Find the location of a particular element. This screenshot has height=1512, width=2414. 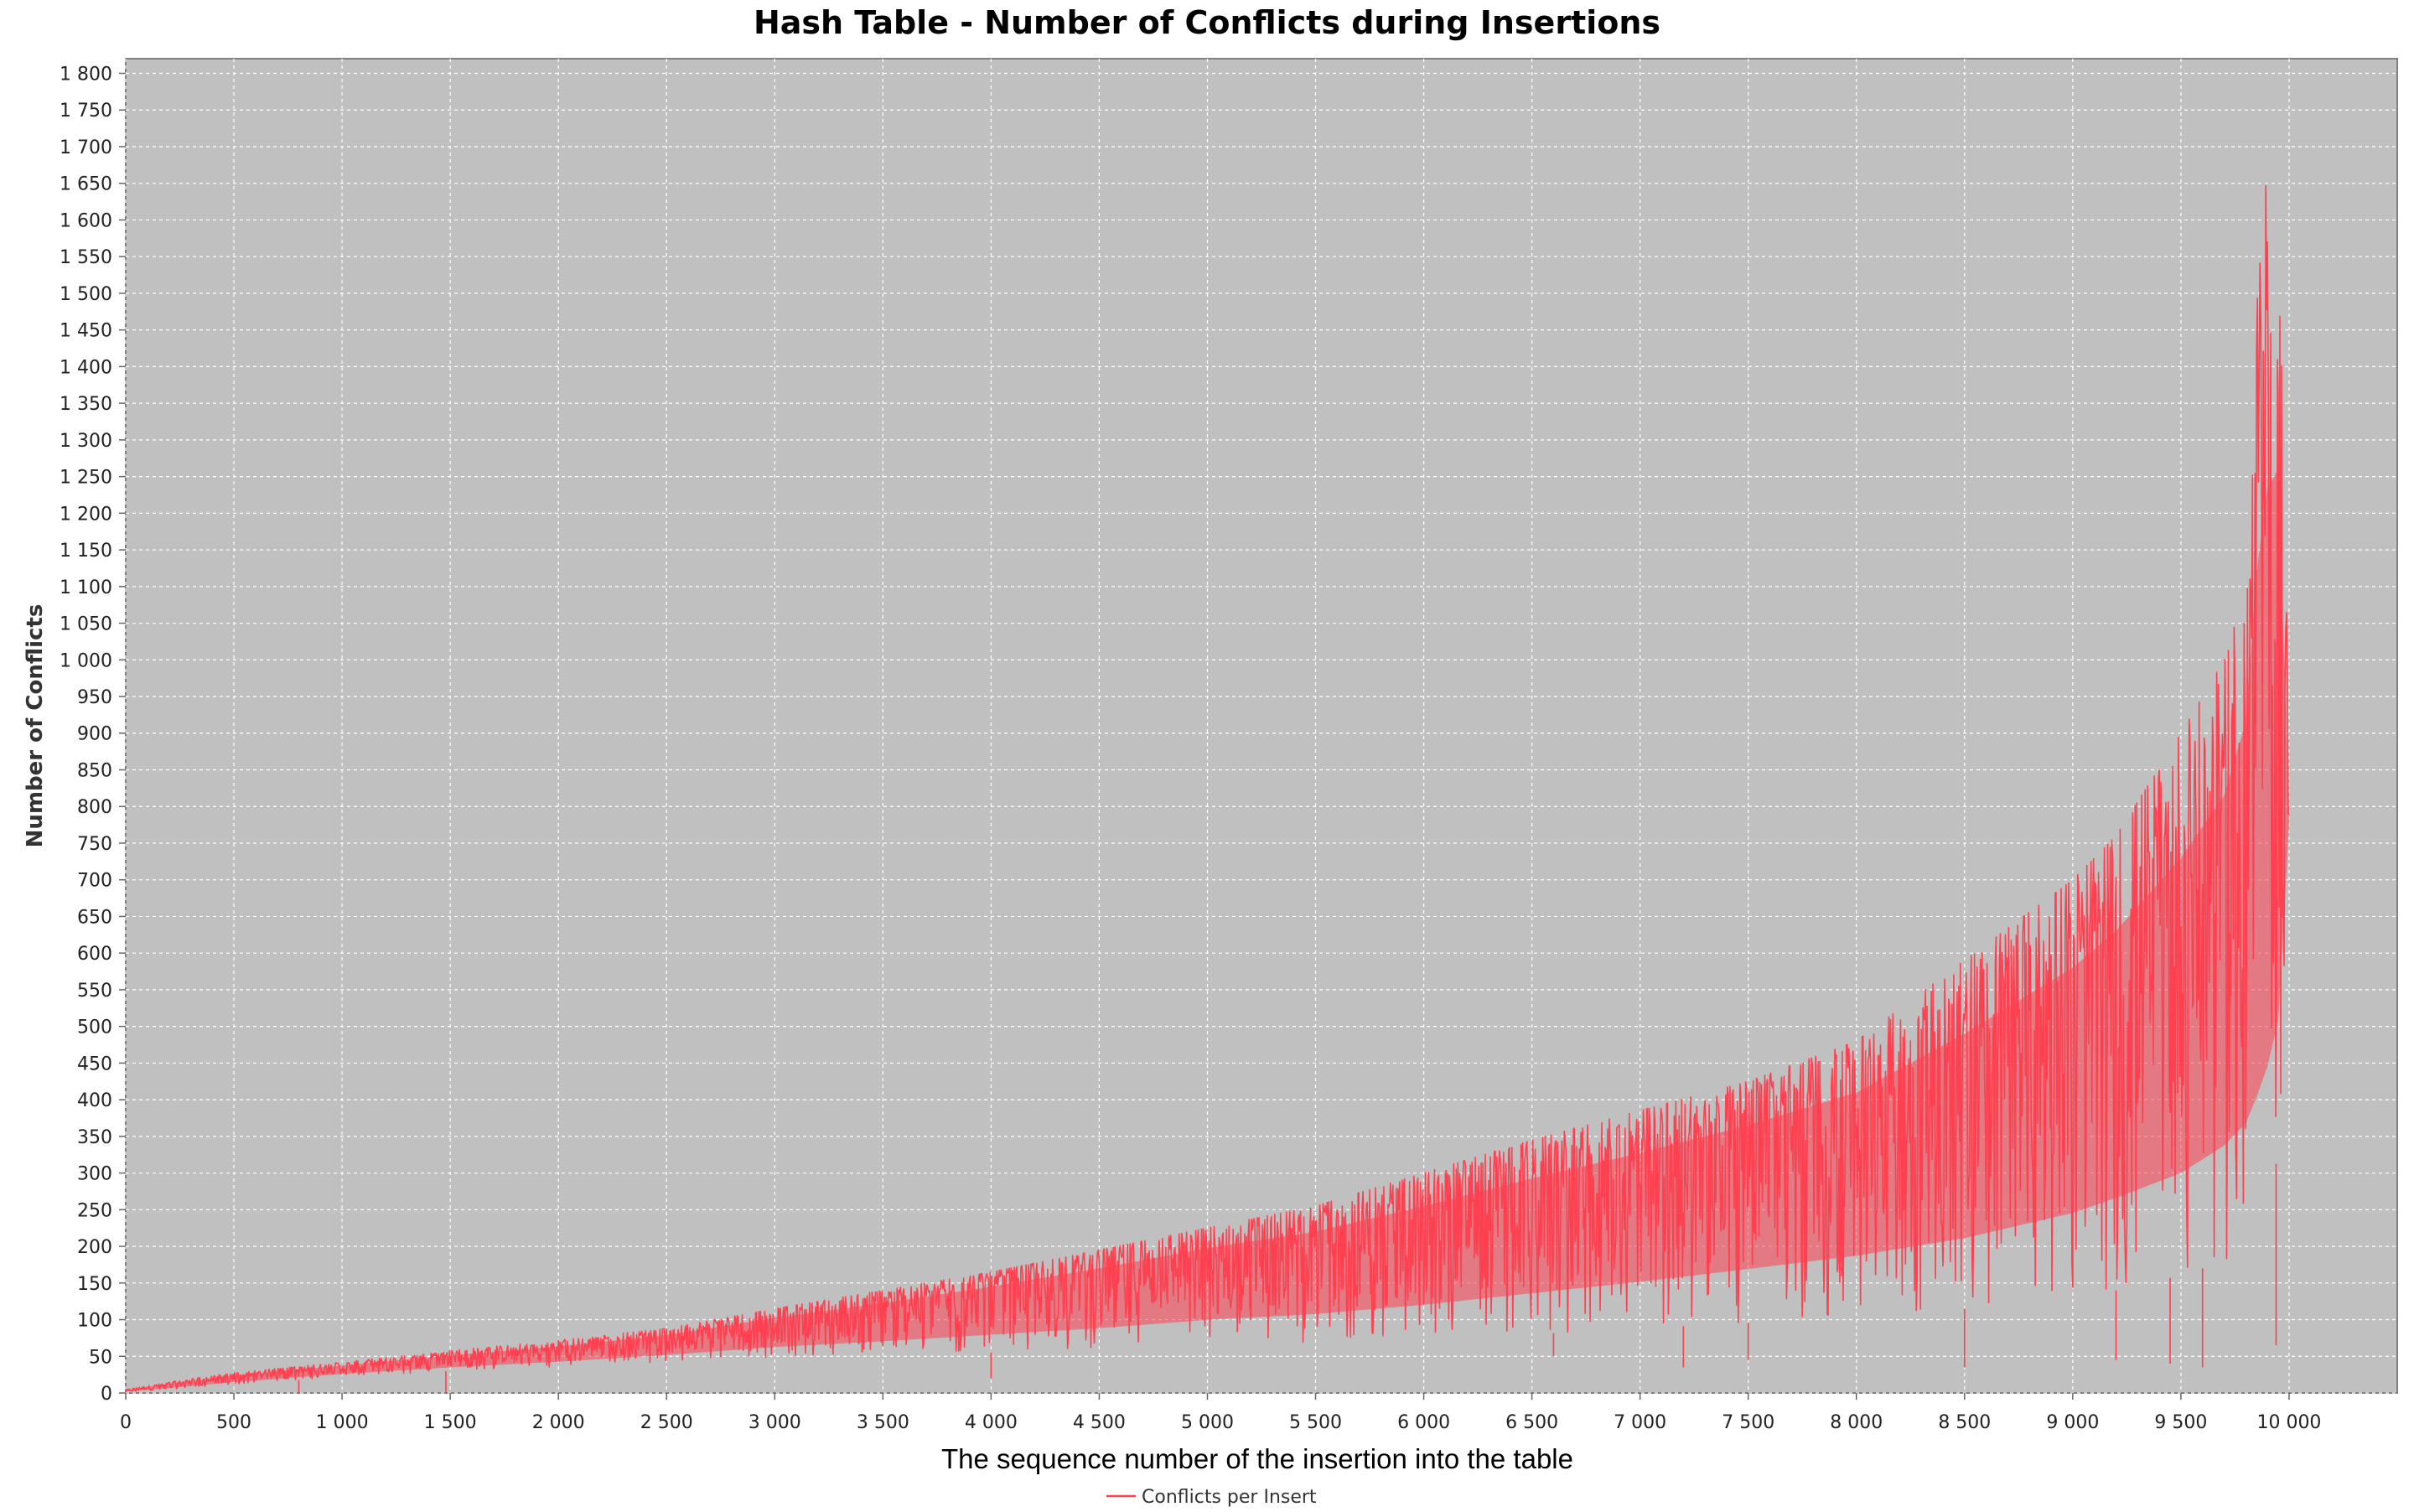

y-tick-label: 1 400 is located at coordinates (86, 367).